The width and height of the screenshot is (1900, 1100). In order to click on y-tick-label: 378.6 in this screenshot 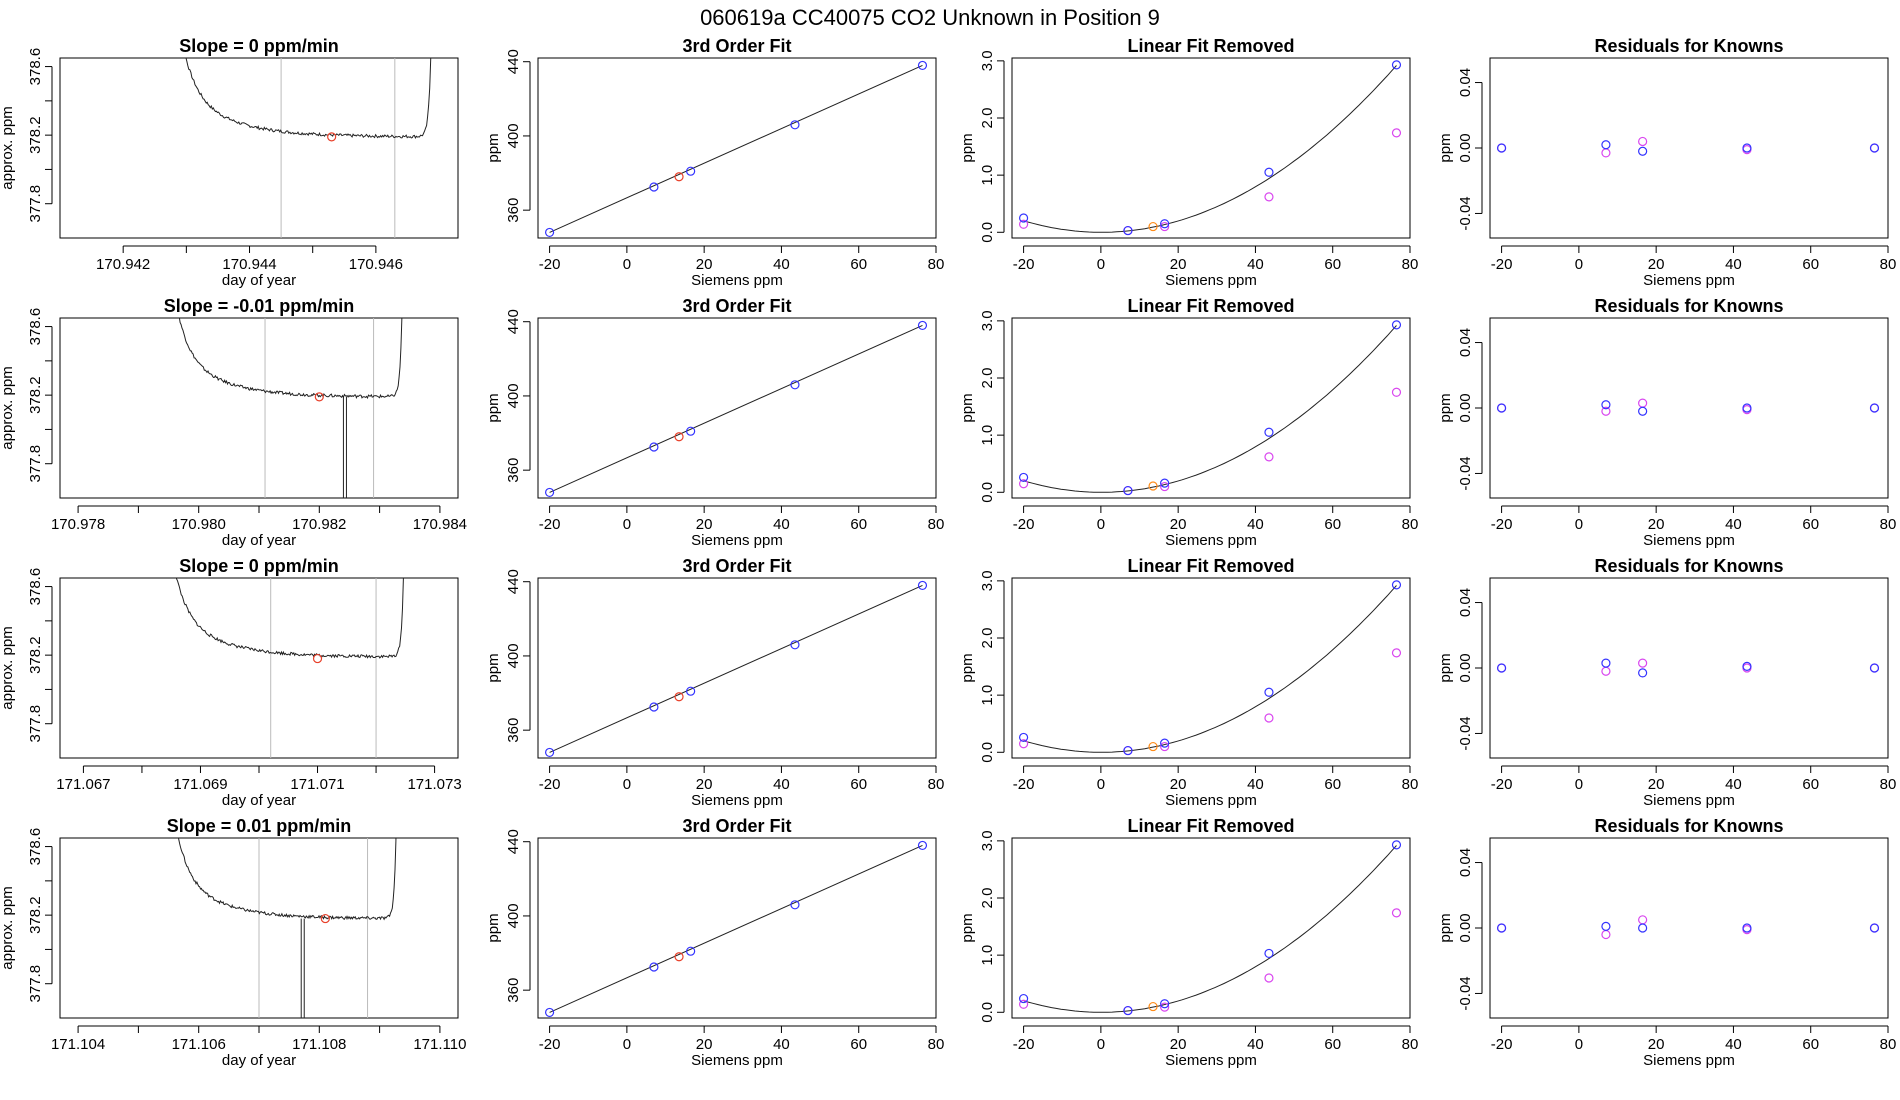, I will do `click(35, 587)`.